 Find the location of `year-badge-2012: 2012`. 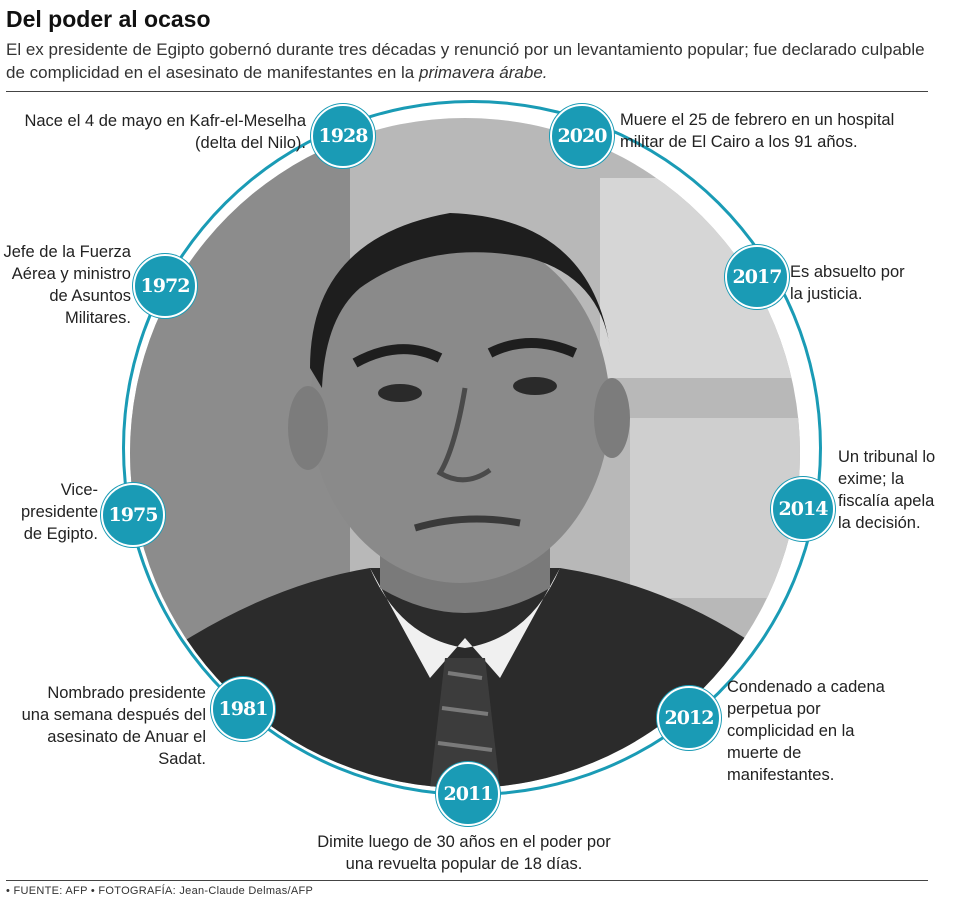

year-badge-2012: 2012 is located at coordinates (689, 718).